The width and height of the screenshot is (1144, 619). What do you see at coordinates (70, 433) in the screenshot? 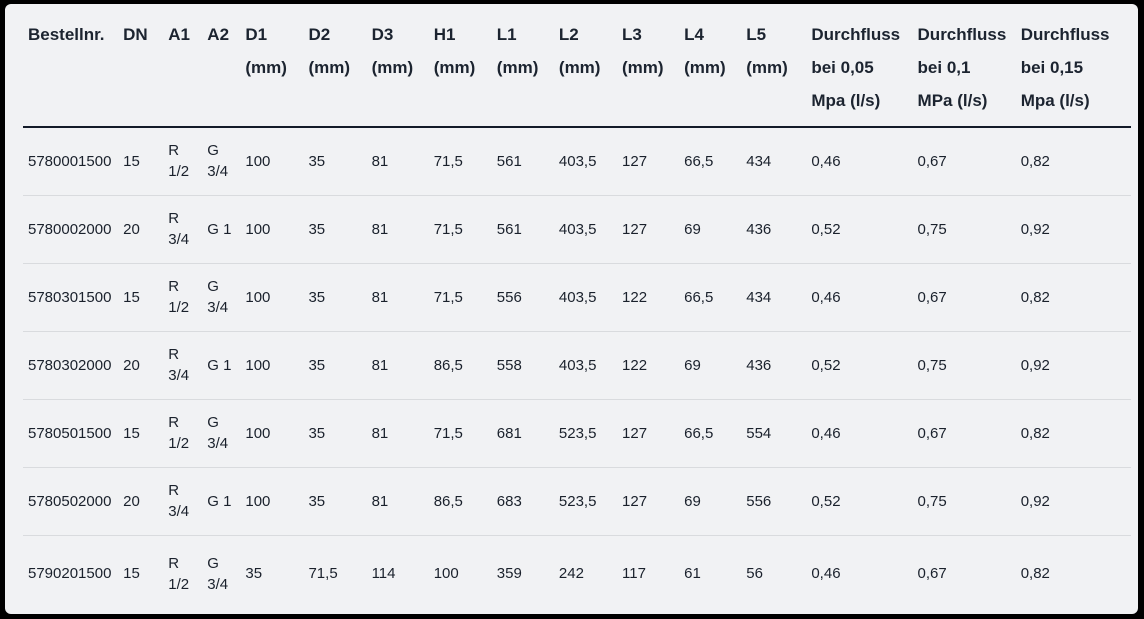
I see `cell-bestellnr: 5780501500` at bounding box center [70, 433].